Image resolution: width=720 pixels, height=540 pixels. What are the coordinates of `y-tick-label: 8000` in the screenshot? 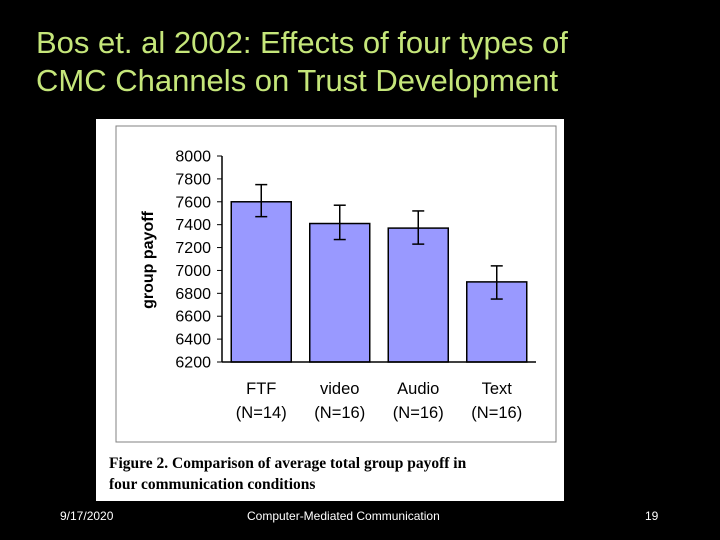 It's located at (193, 157).